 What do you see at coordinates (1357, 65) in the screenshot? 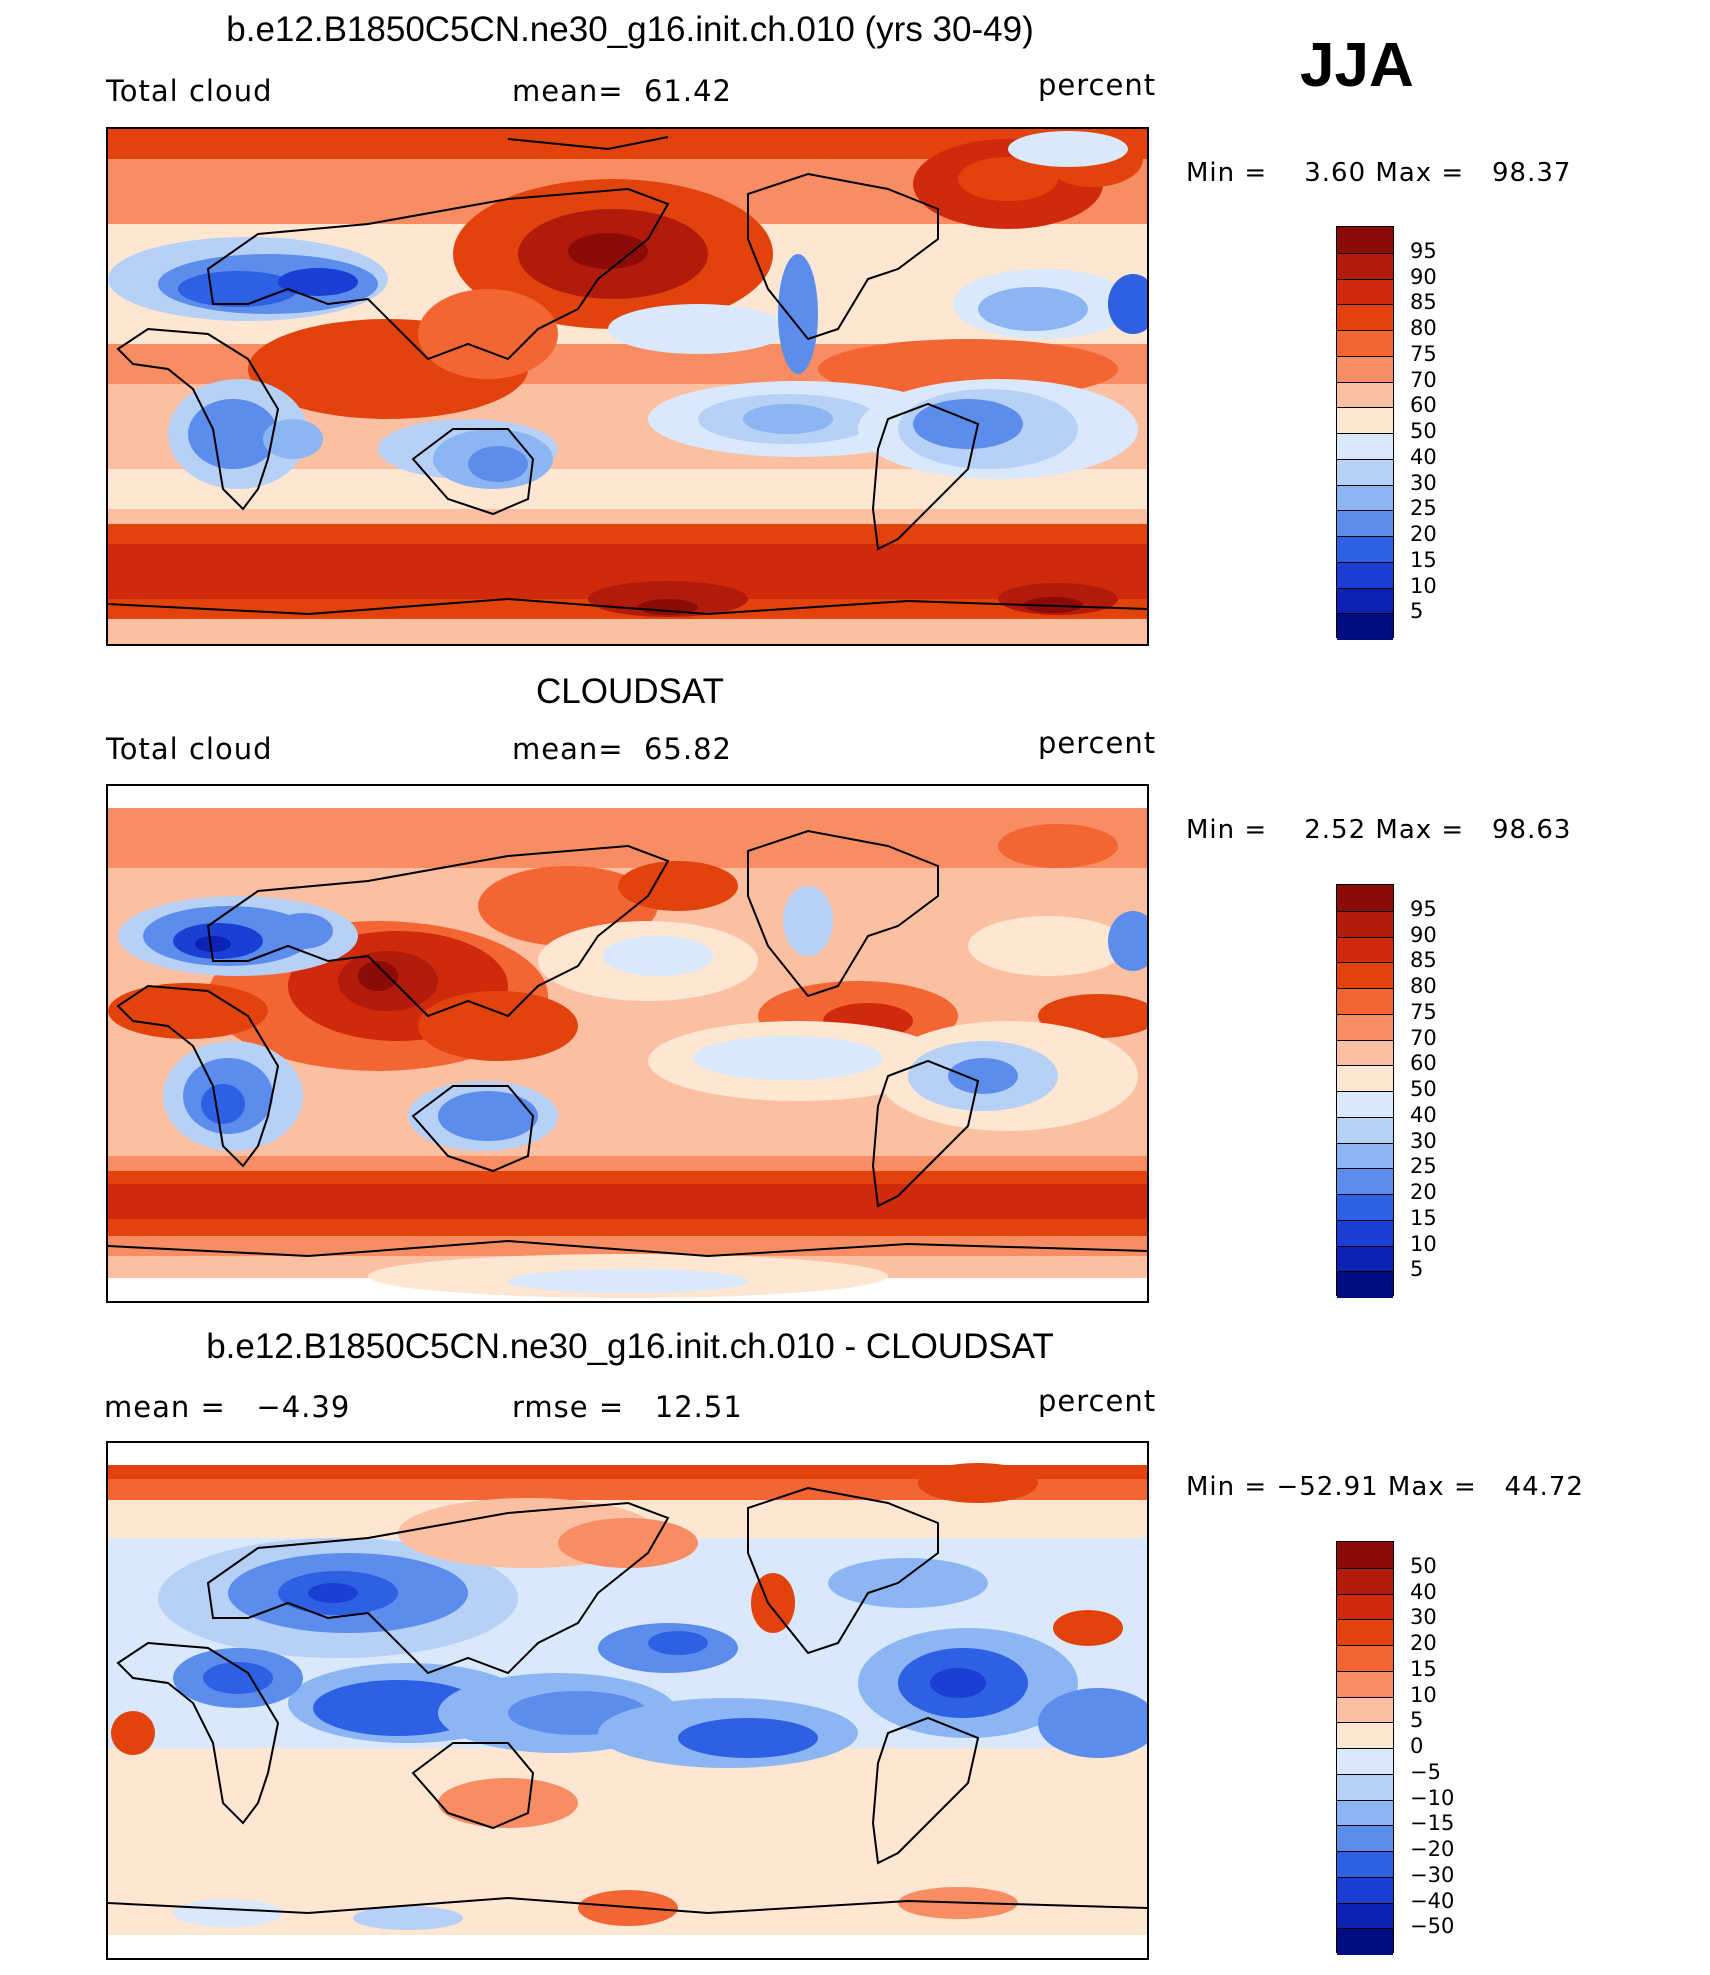
I see `season-label: JJA` at bounding box center [1357, 65].